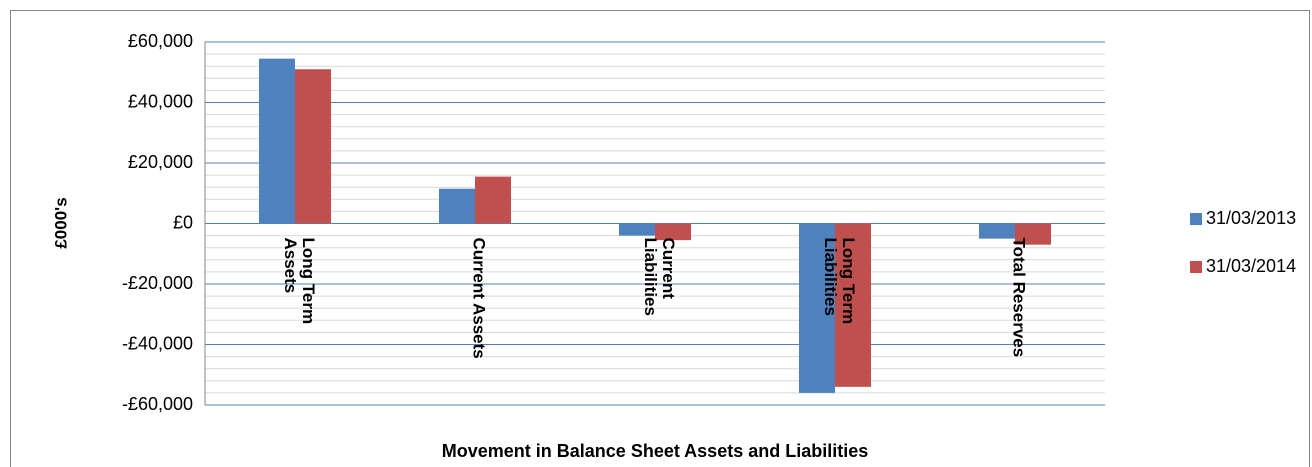 This screenshot has width=1312, height=467. I want to click on y-tick-label: -£40,000, so click(157, 343).